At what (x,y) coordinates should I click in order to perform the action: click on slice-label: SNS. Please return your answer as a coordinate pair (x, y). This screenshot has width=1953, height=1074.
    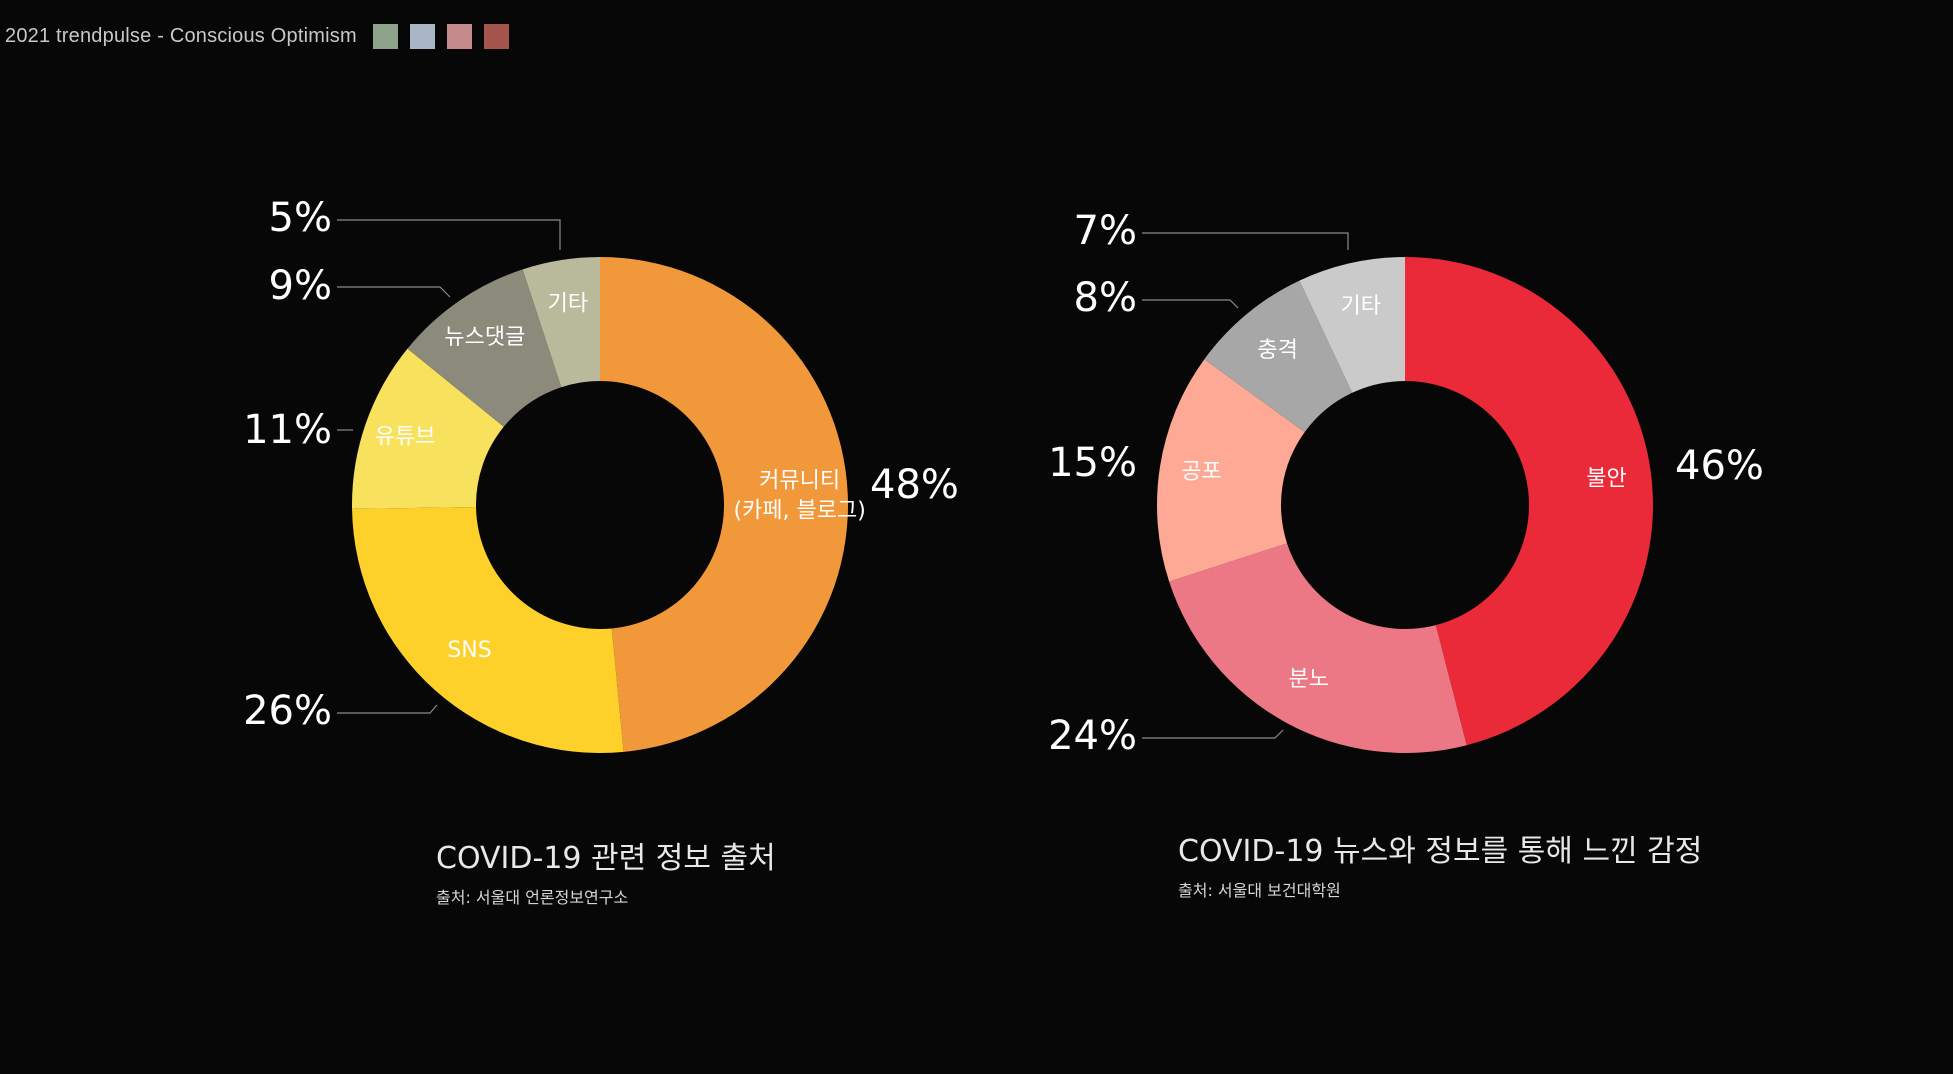
    Looking at the image, I should click on (469, 650).